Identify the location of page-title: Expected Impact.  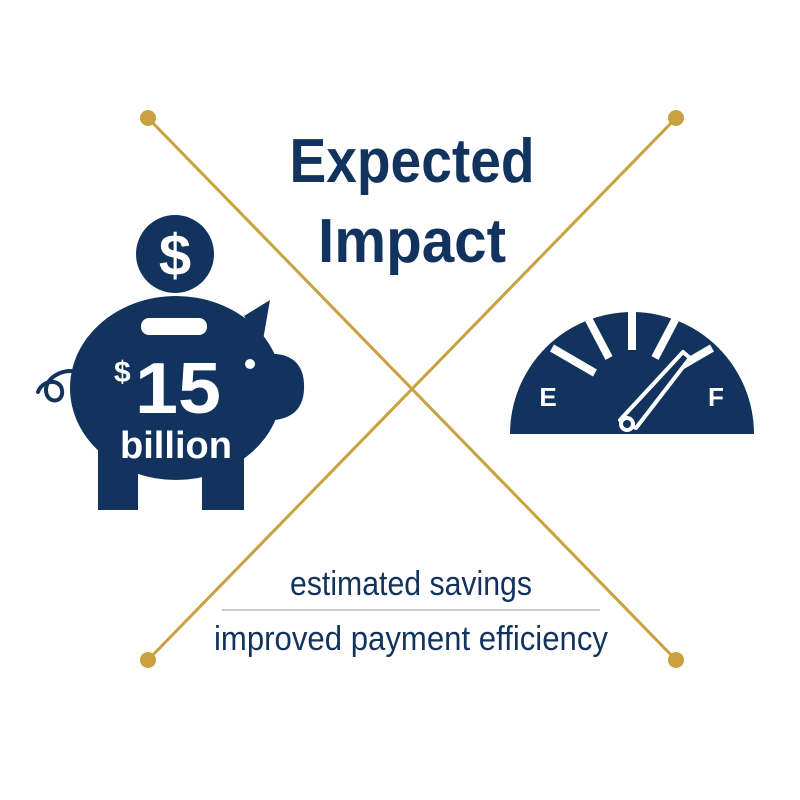
(412, 201).